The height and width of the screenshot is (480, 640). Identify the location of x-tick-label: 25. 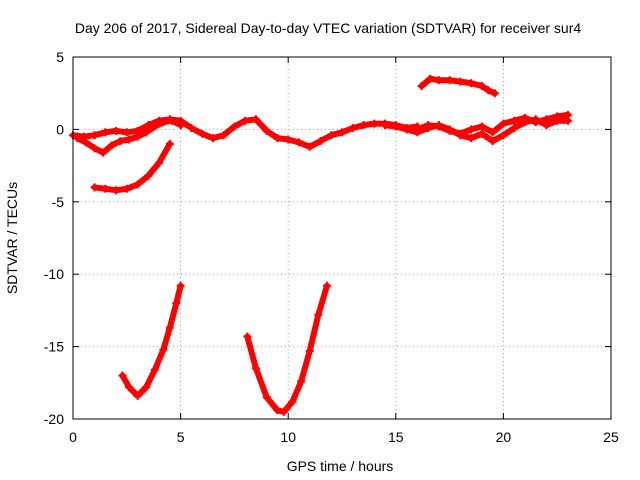
(611, 437).